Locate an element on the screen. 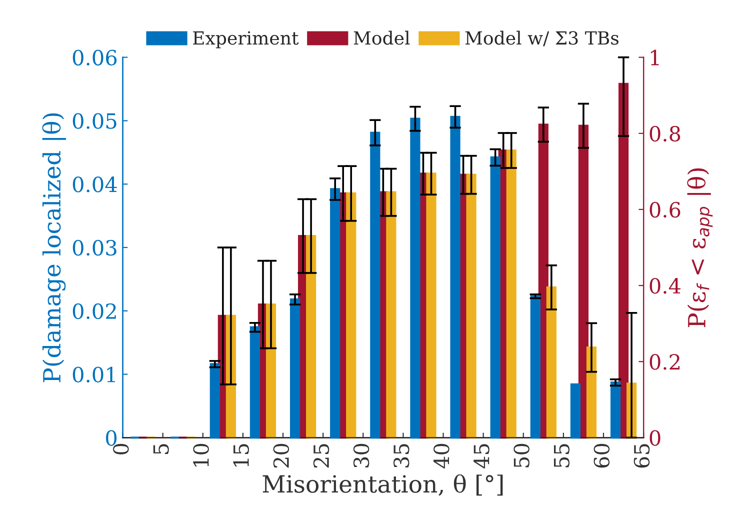  y2-axis-title: P(ε$_{f}$ < ε$_{app}$ |θ) is located at coordinates (700, 248).